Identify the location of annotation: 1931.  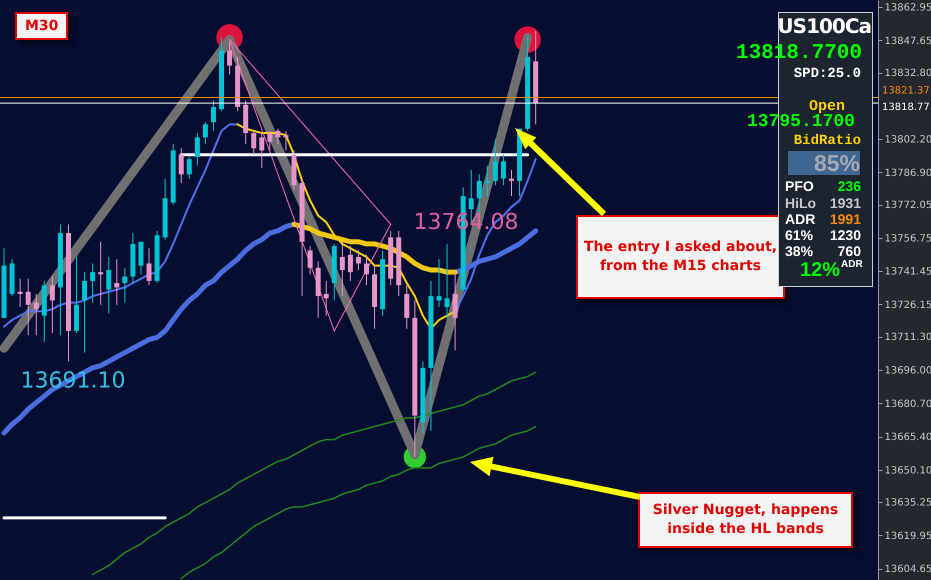
(845, 203).